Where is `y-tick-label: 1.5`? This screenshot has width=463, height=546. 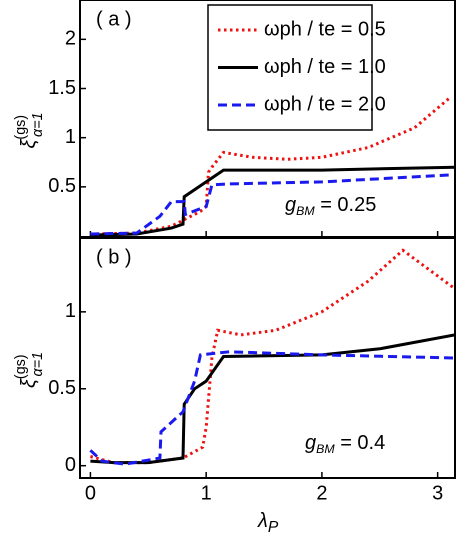
y-tick-label: 1.5 is located at coordinates (62, 88).